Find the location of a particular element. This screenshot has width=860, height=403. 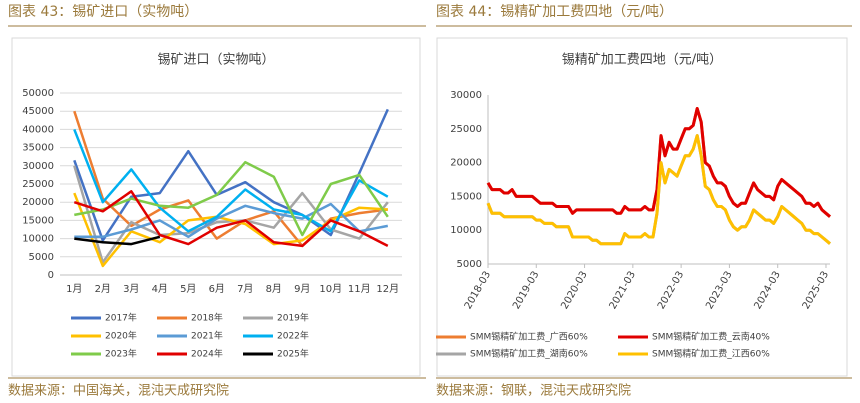

x-tick-label: 6月 is located at coordinates (217, 289).